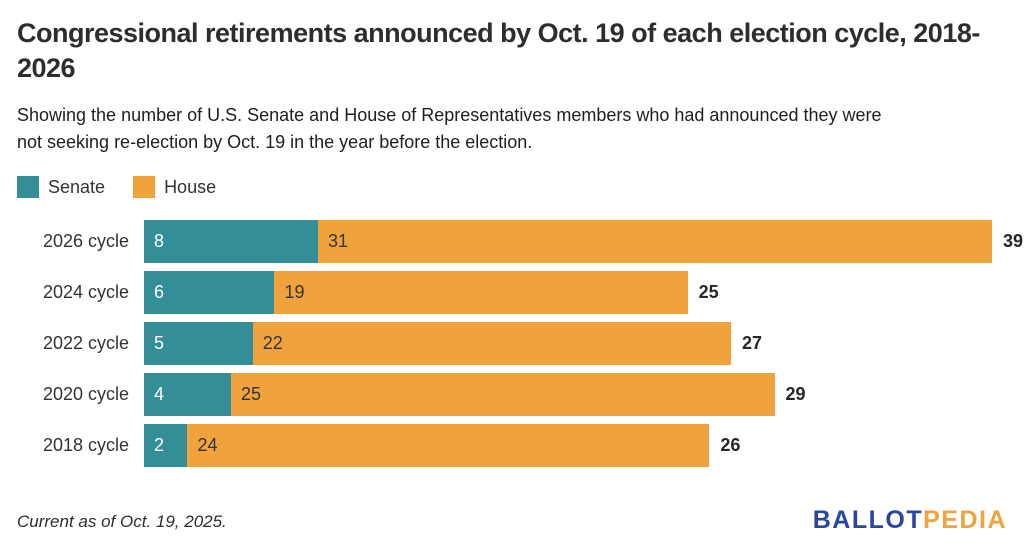  What do you see at coordinates (198, 344) in the screenshot?
I see `senate-bar-segment: 5` at bounding box center [198, 344].